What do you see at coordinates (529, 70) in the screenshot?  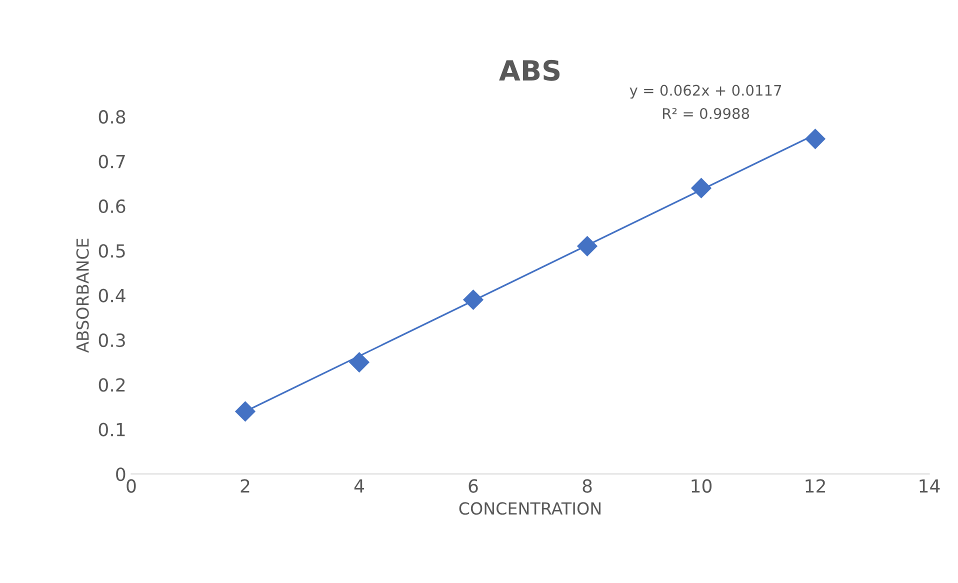 I see `chart-title: ABS` at bounding box center [529, 70].